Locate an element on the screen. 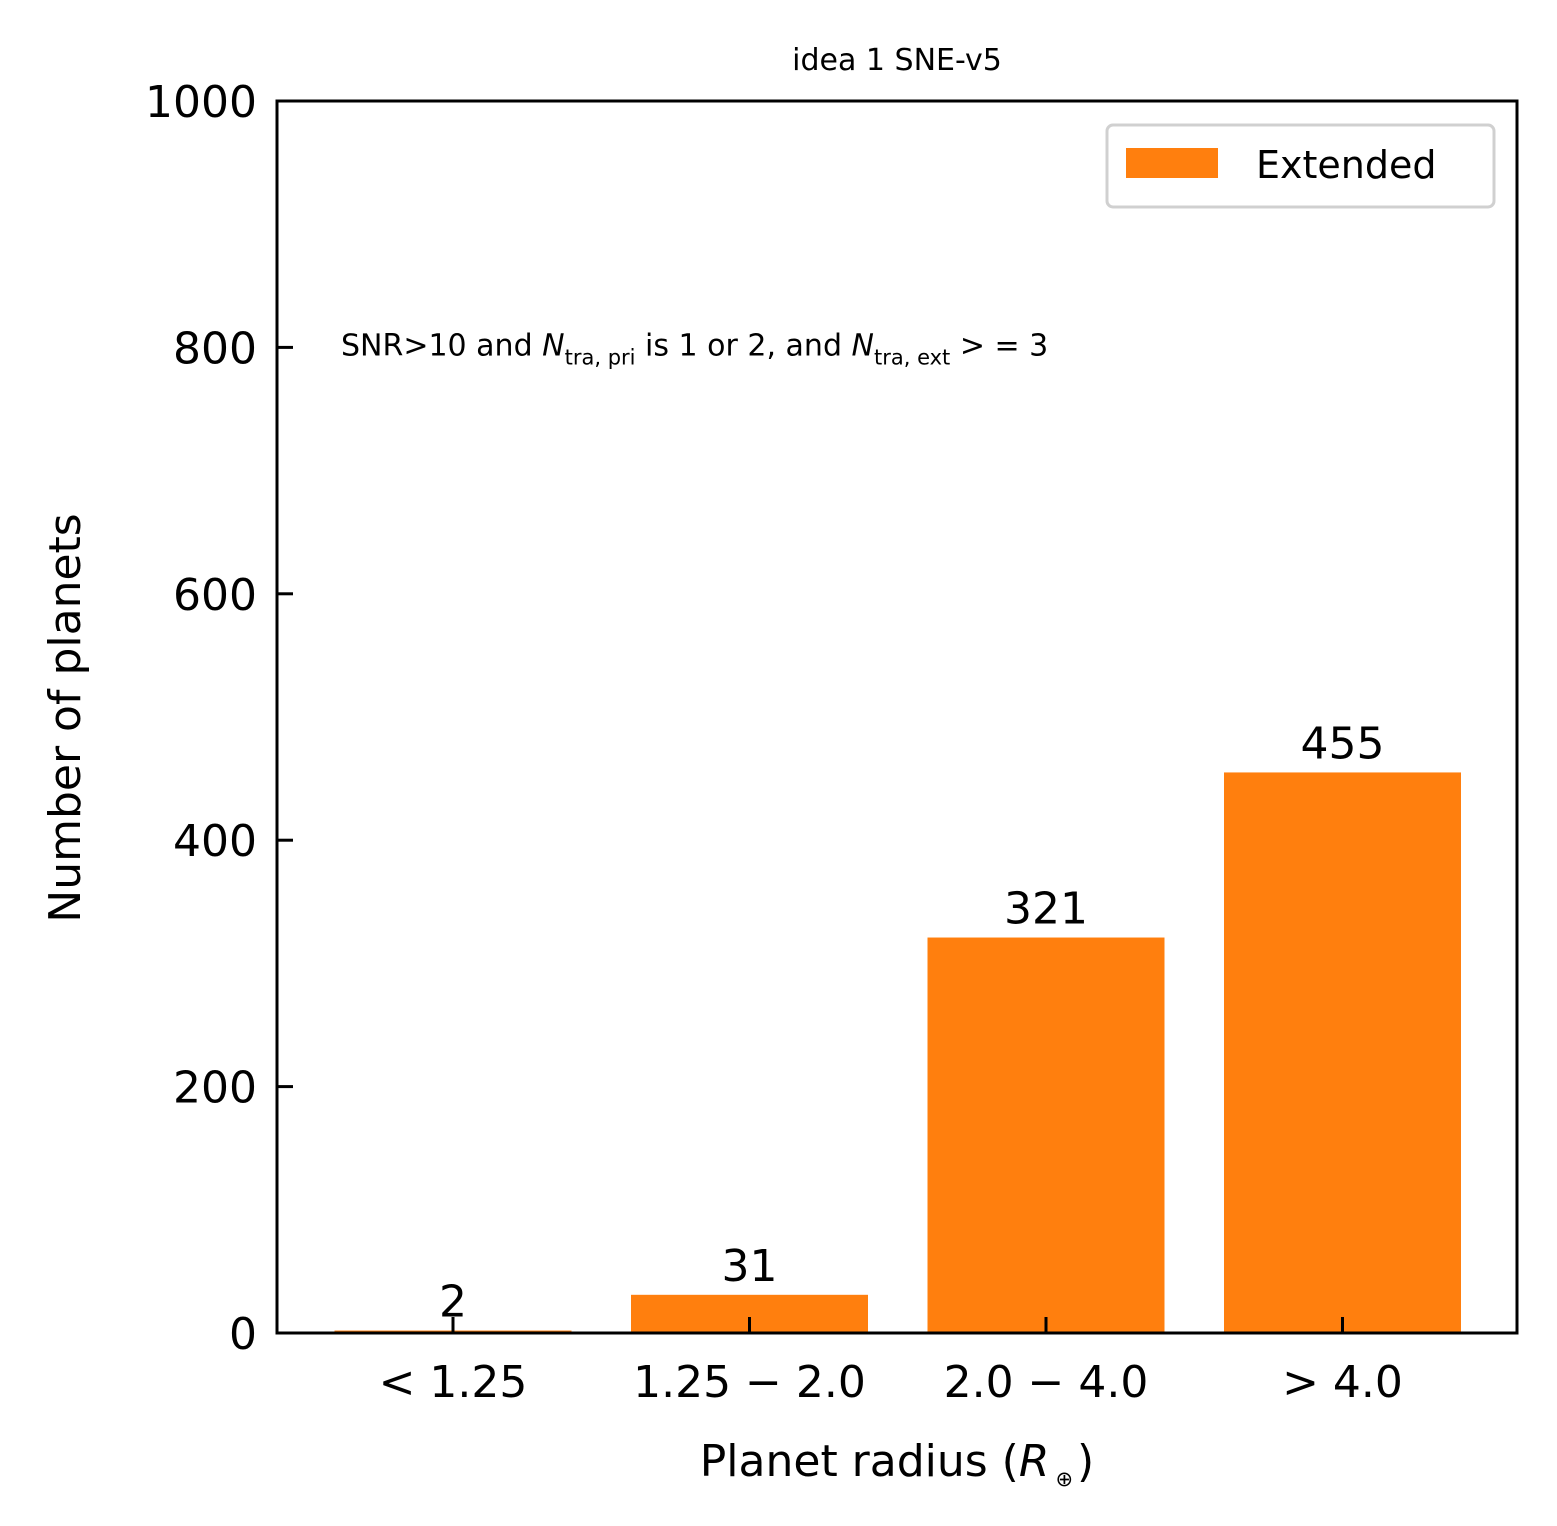 Image resolution: width=1557 pixels, height=1526 pixels. x-tick-label-2: 2.0 − 4.0 is located at coordinates (1046, 1382).